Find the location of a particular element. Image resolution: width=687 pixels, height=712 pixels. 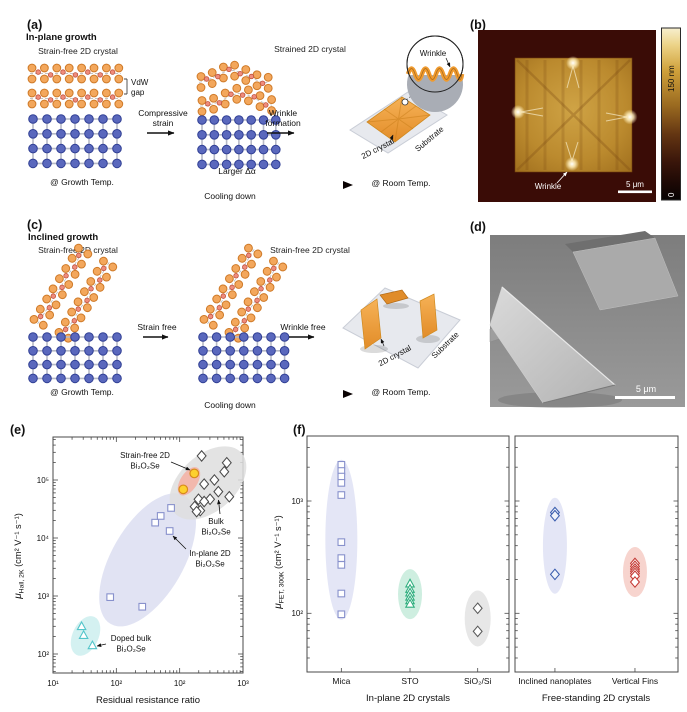

cooling-arrowhead is located at coordinates (348, 185).